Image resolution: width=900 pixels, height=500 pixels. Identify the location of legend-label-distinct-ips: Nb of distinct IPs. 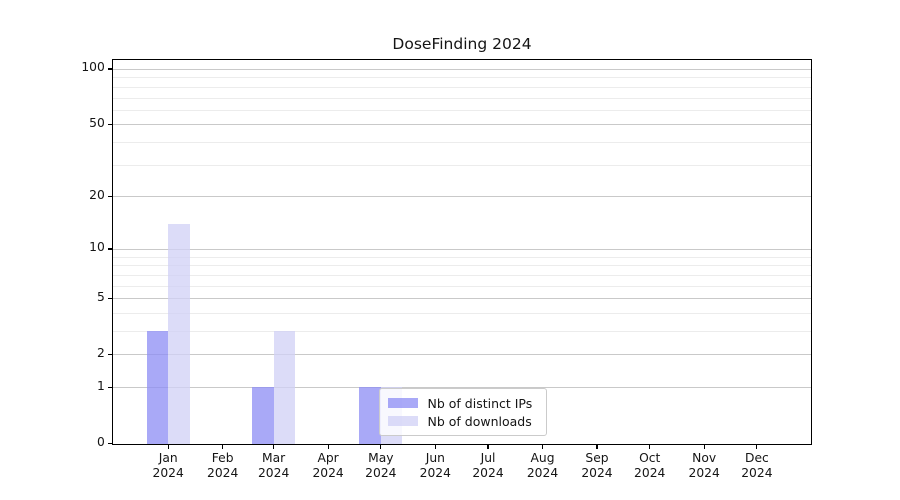
(480, 403).